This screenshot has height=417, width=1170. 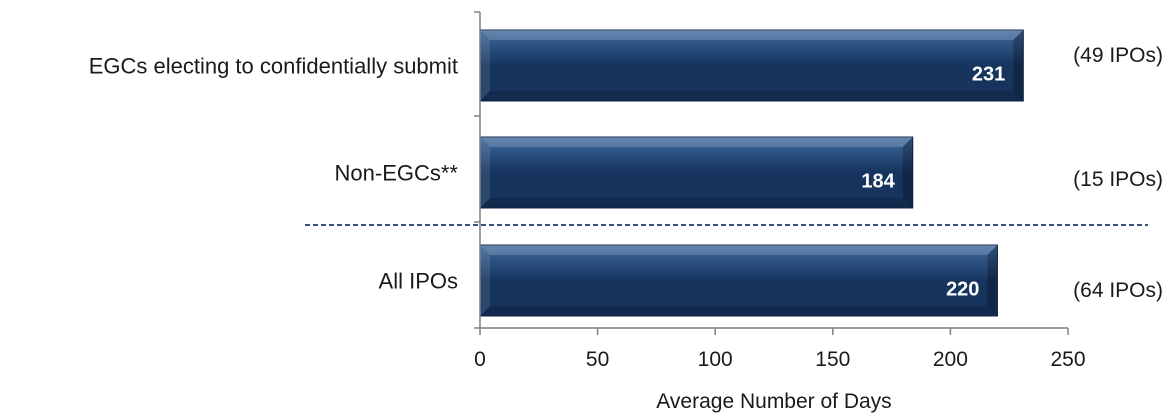 What do you see at coordinates (950, 359) in the screenshot?
I see `x-tick-label: 200` at bounding box center [950, 359].